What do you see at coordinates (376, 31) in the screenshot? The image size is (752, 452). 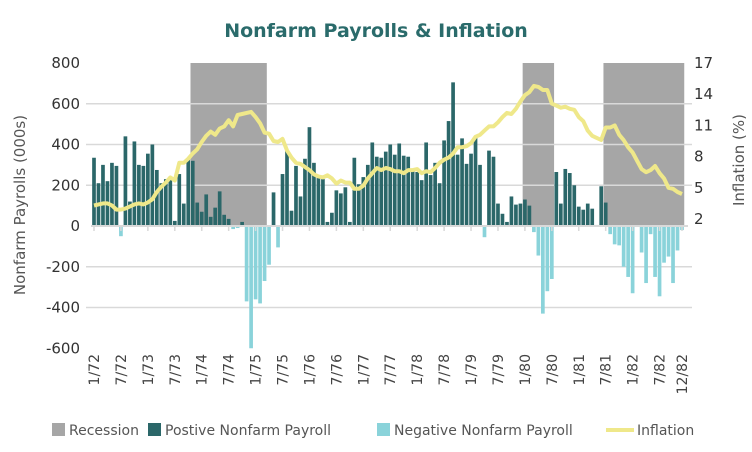 I see `chart-title: Nonfarm Payrolls & Inflation` at bounding box center [376, 31].